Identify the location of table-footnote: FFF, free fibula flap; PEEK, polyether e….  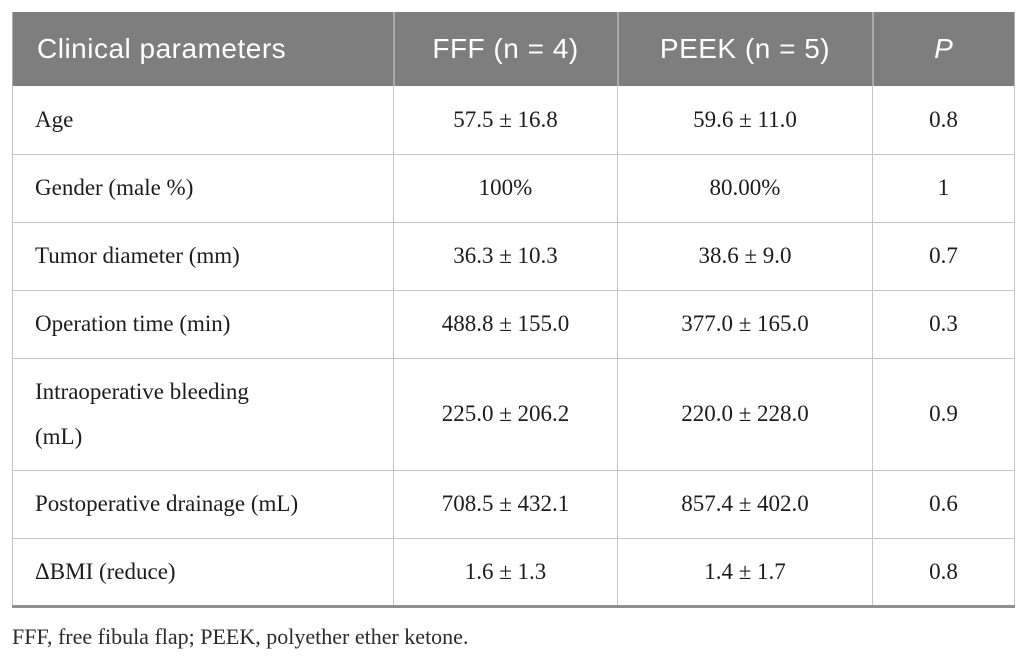
(240, 636).